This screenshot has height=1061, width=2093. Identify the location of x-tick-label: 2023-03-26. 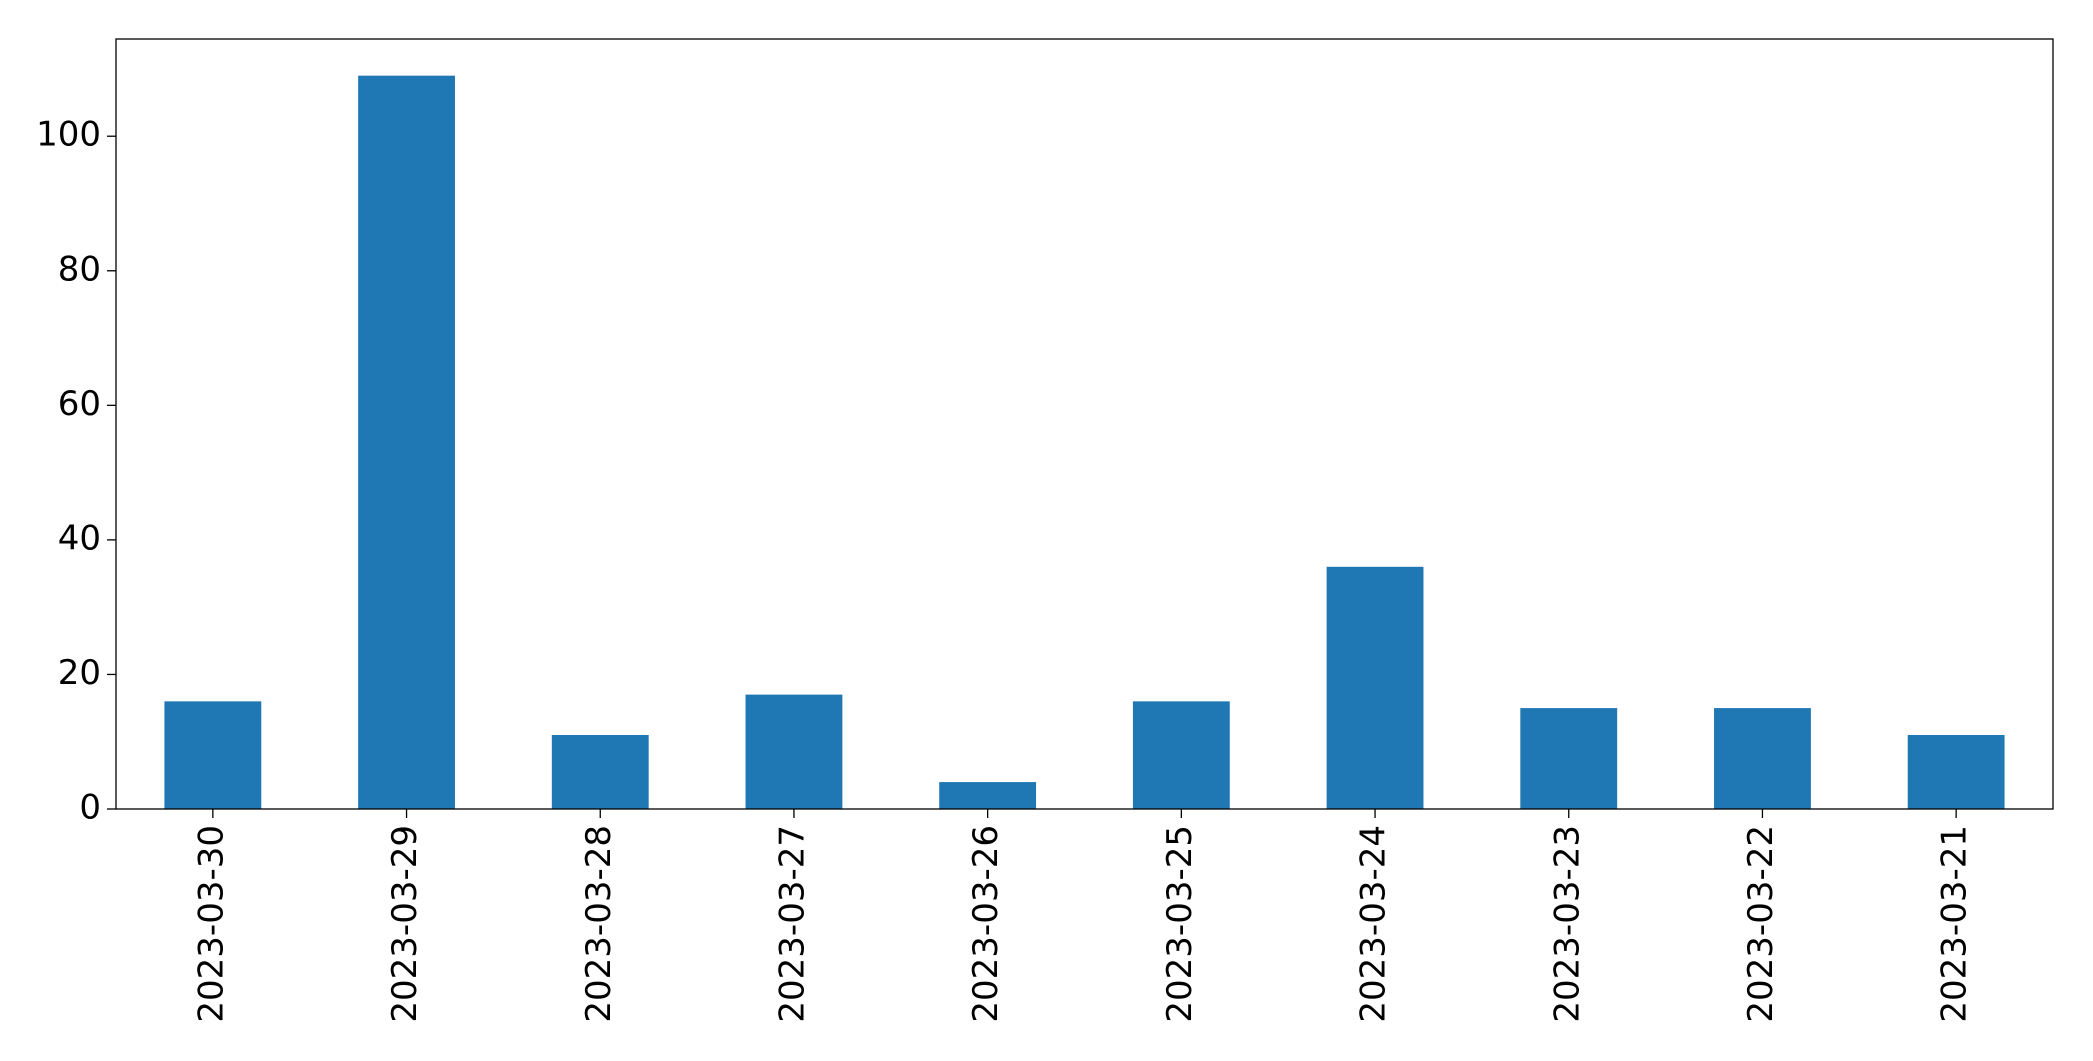
(986, 924).